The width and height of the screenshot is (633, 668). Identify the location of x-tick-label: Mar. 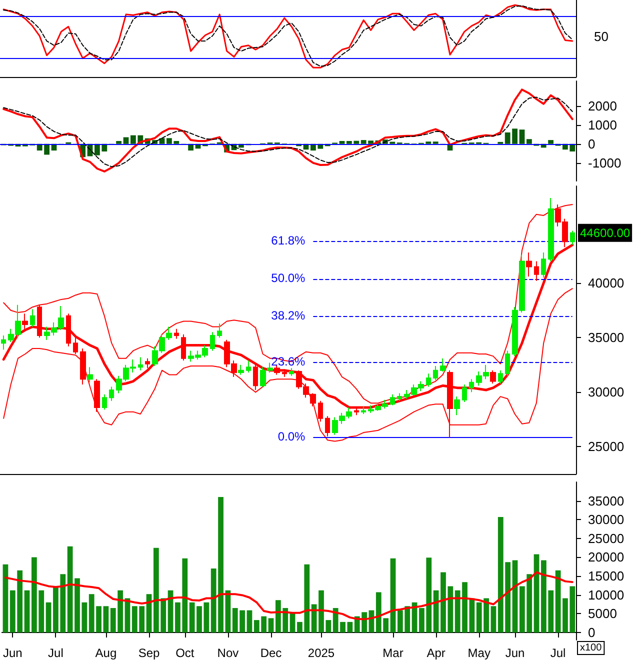
(393, 653).